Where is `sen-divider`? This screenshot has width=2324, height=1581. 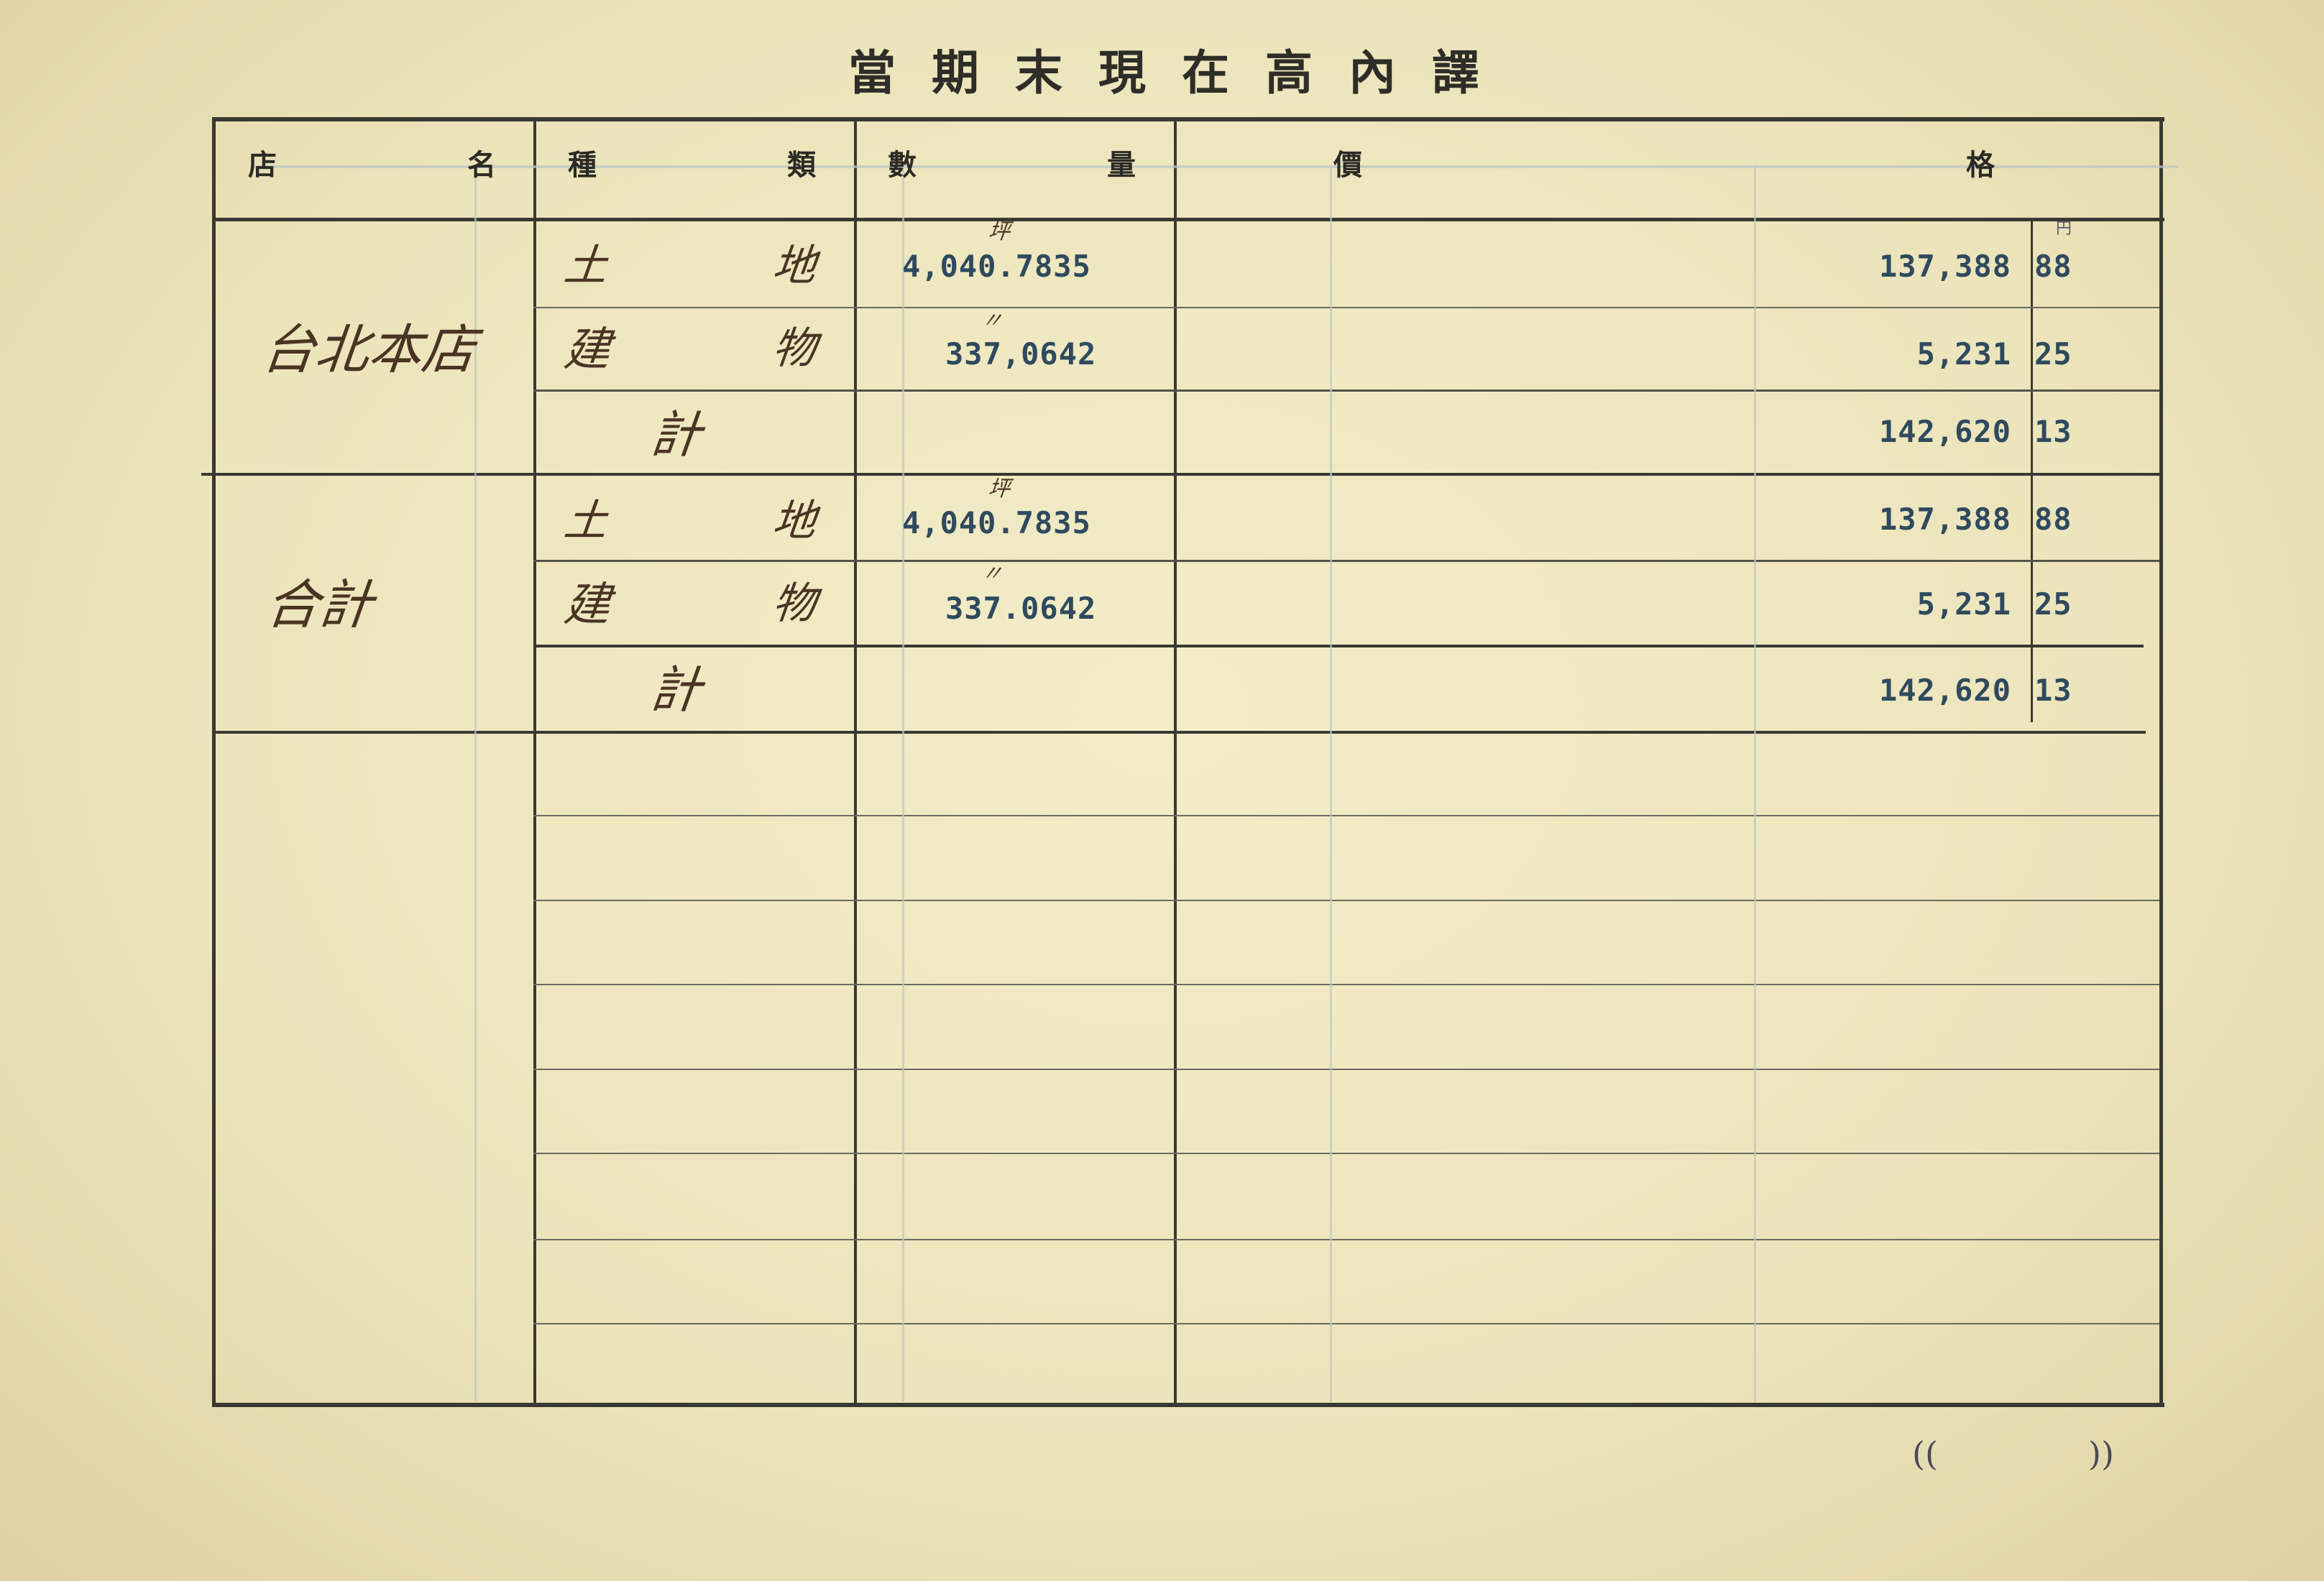 sen-divider is located at coordinates (2032, 470).